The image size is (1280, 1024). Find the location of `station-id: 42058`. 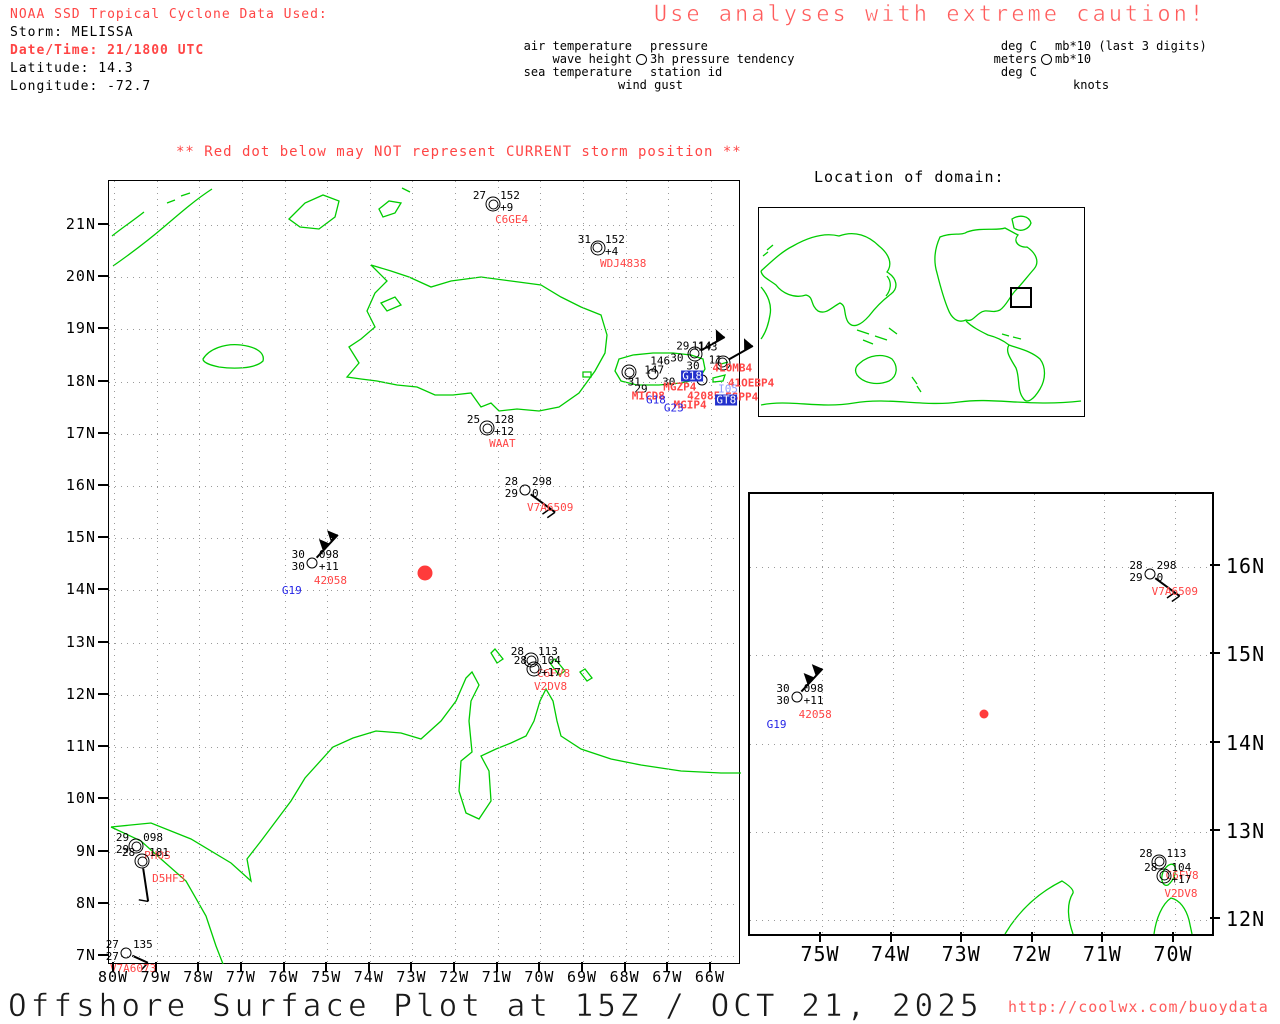

station-id: 42058 is located at coordinates (330, 580).